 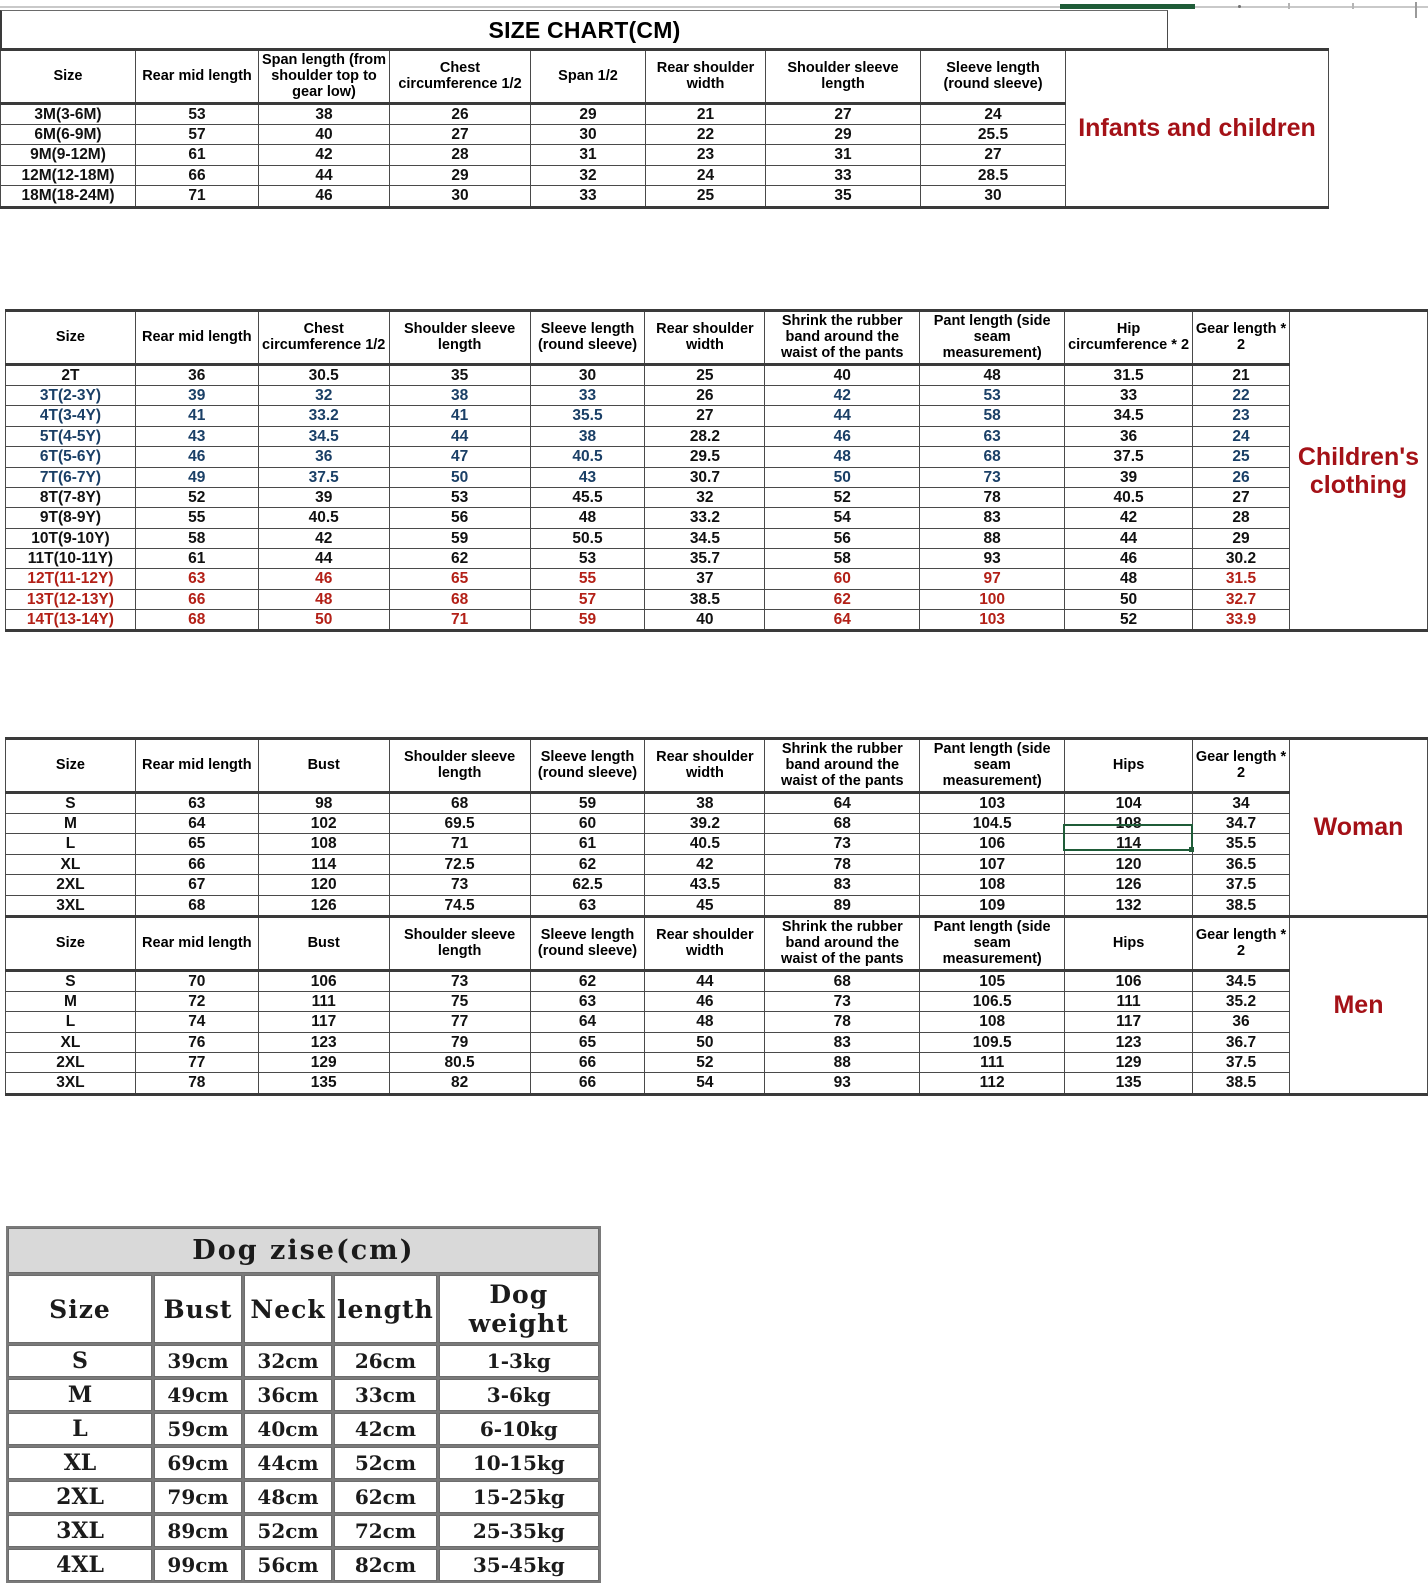 What do you see at coordinates (716, 477) in the screenshot?
I see `table-row: 7T(6-7Y) 49 37.5 50 43 30.7 50 73 39 26` at bounding box center [716, 477].